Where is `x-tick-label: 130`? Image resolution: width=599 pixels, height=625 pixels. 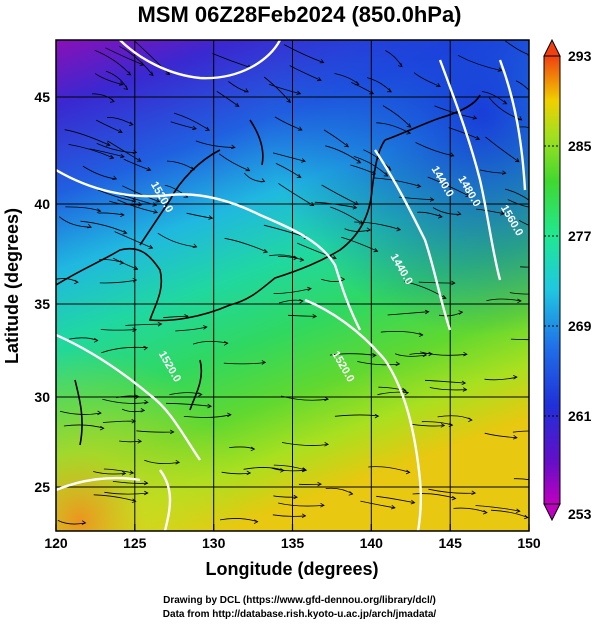
x-tick-label: 130 is located at coordinates (214, 543).